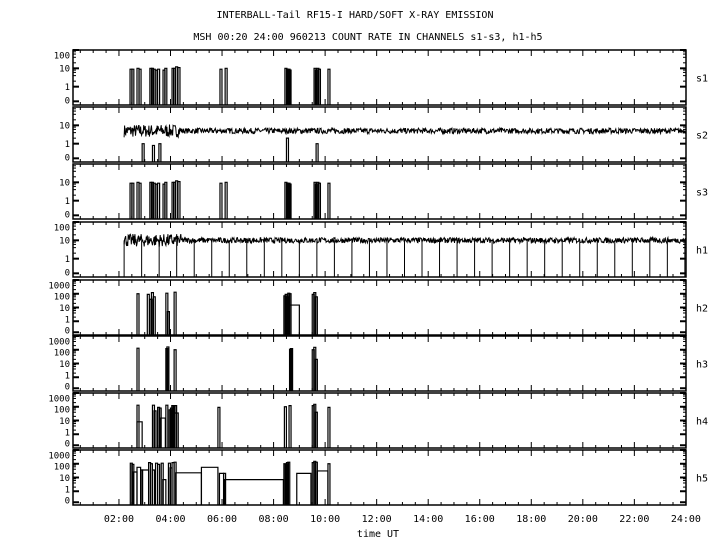 The width and height of the screenshot is (720, 554). What do you see at coordinates (702, 251) in the screenshot?
I see `channel-label: h1` at bounding box center [702, 251].